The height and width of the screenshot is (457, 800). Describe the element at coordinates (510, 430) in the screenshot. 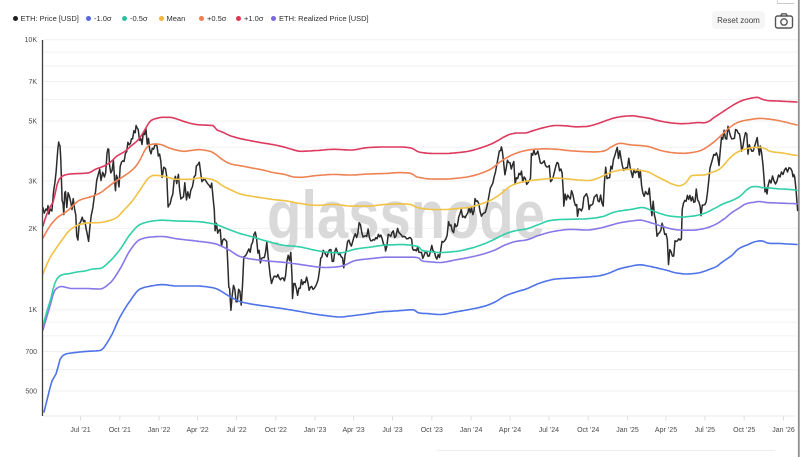

I see `svg-text: Apr ’24` at that location.